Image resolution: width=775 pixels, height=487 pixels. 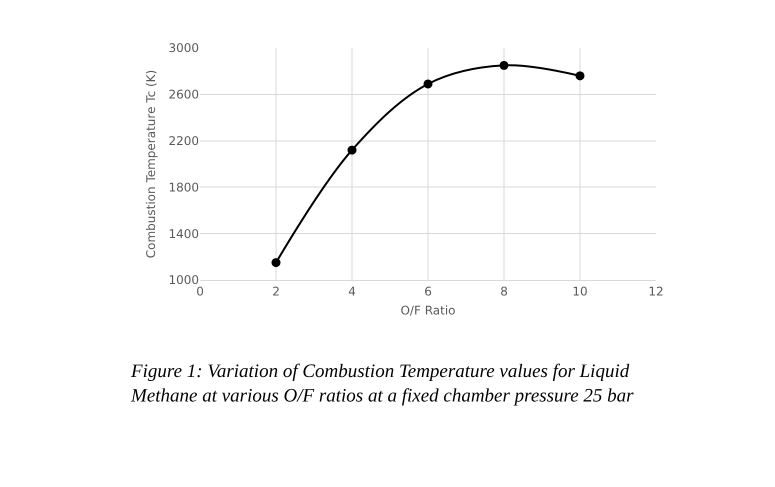 What do you see at coordinates (183, 141) in the screenshot?
I see `y-tick-label: 2200` at bounding box center [183, 141].